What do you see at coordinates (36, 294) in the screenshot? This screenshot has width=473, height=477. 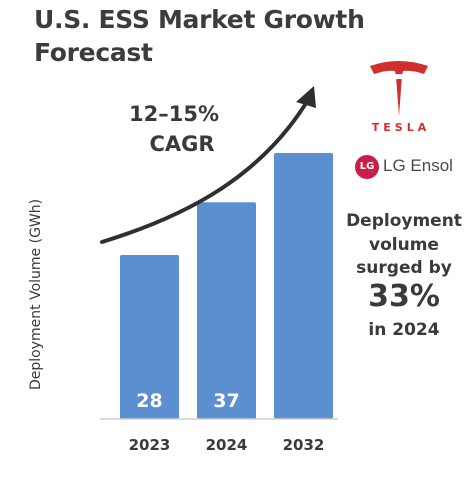 I see `y-axis-label: Deployment Volume (GWh)` at bounding box center [36, 294].